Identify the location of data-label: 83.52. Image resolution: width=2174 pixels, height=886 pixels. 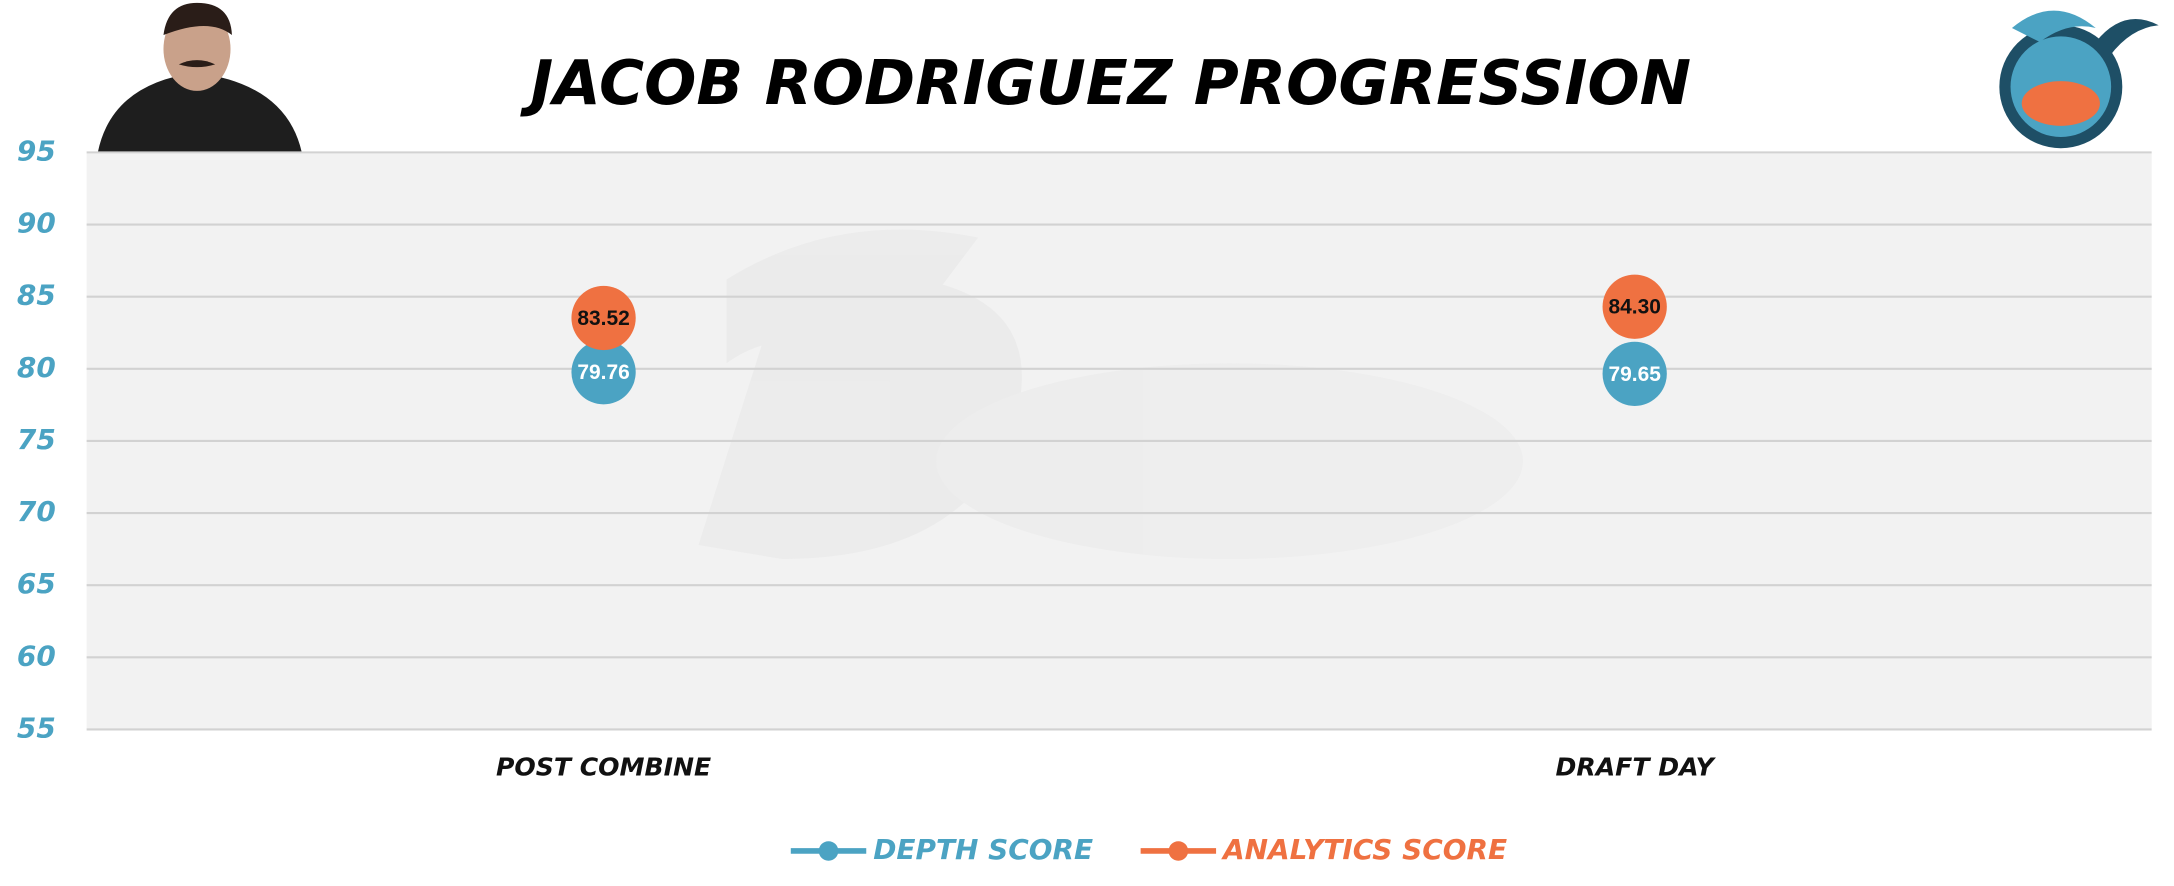
(603, 318).